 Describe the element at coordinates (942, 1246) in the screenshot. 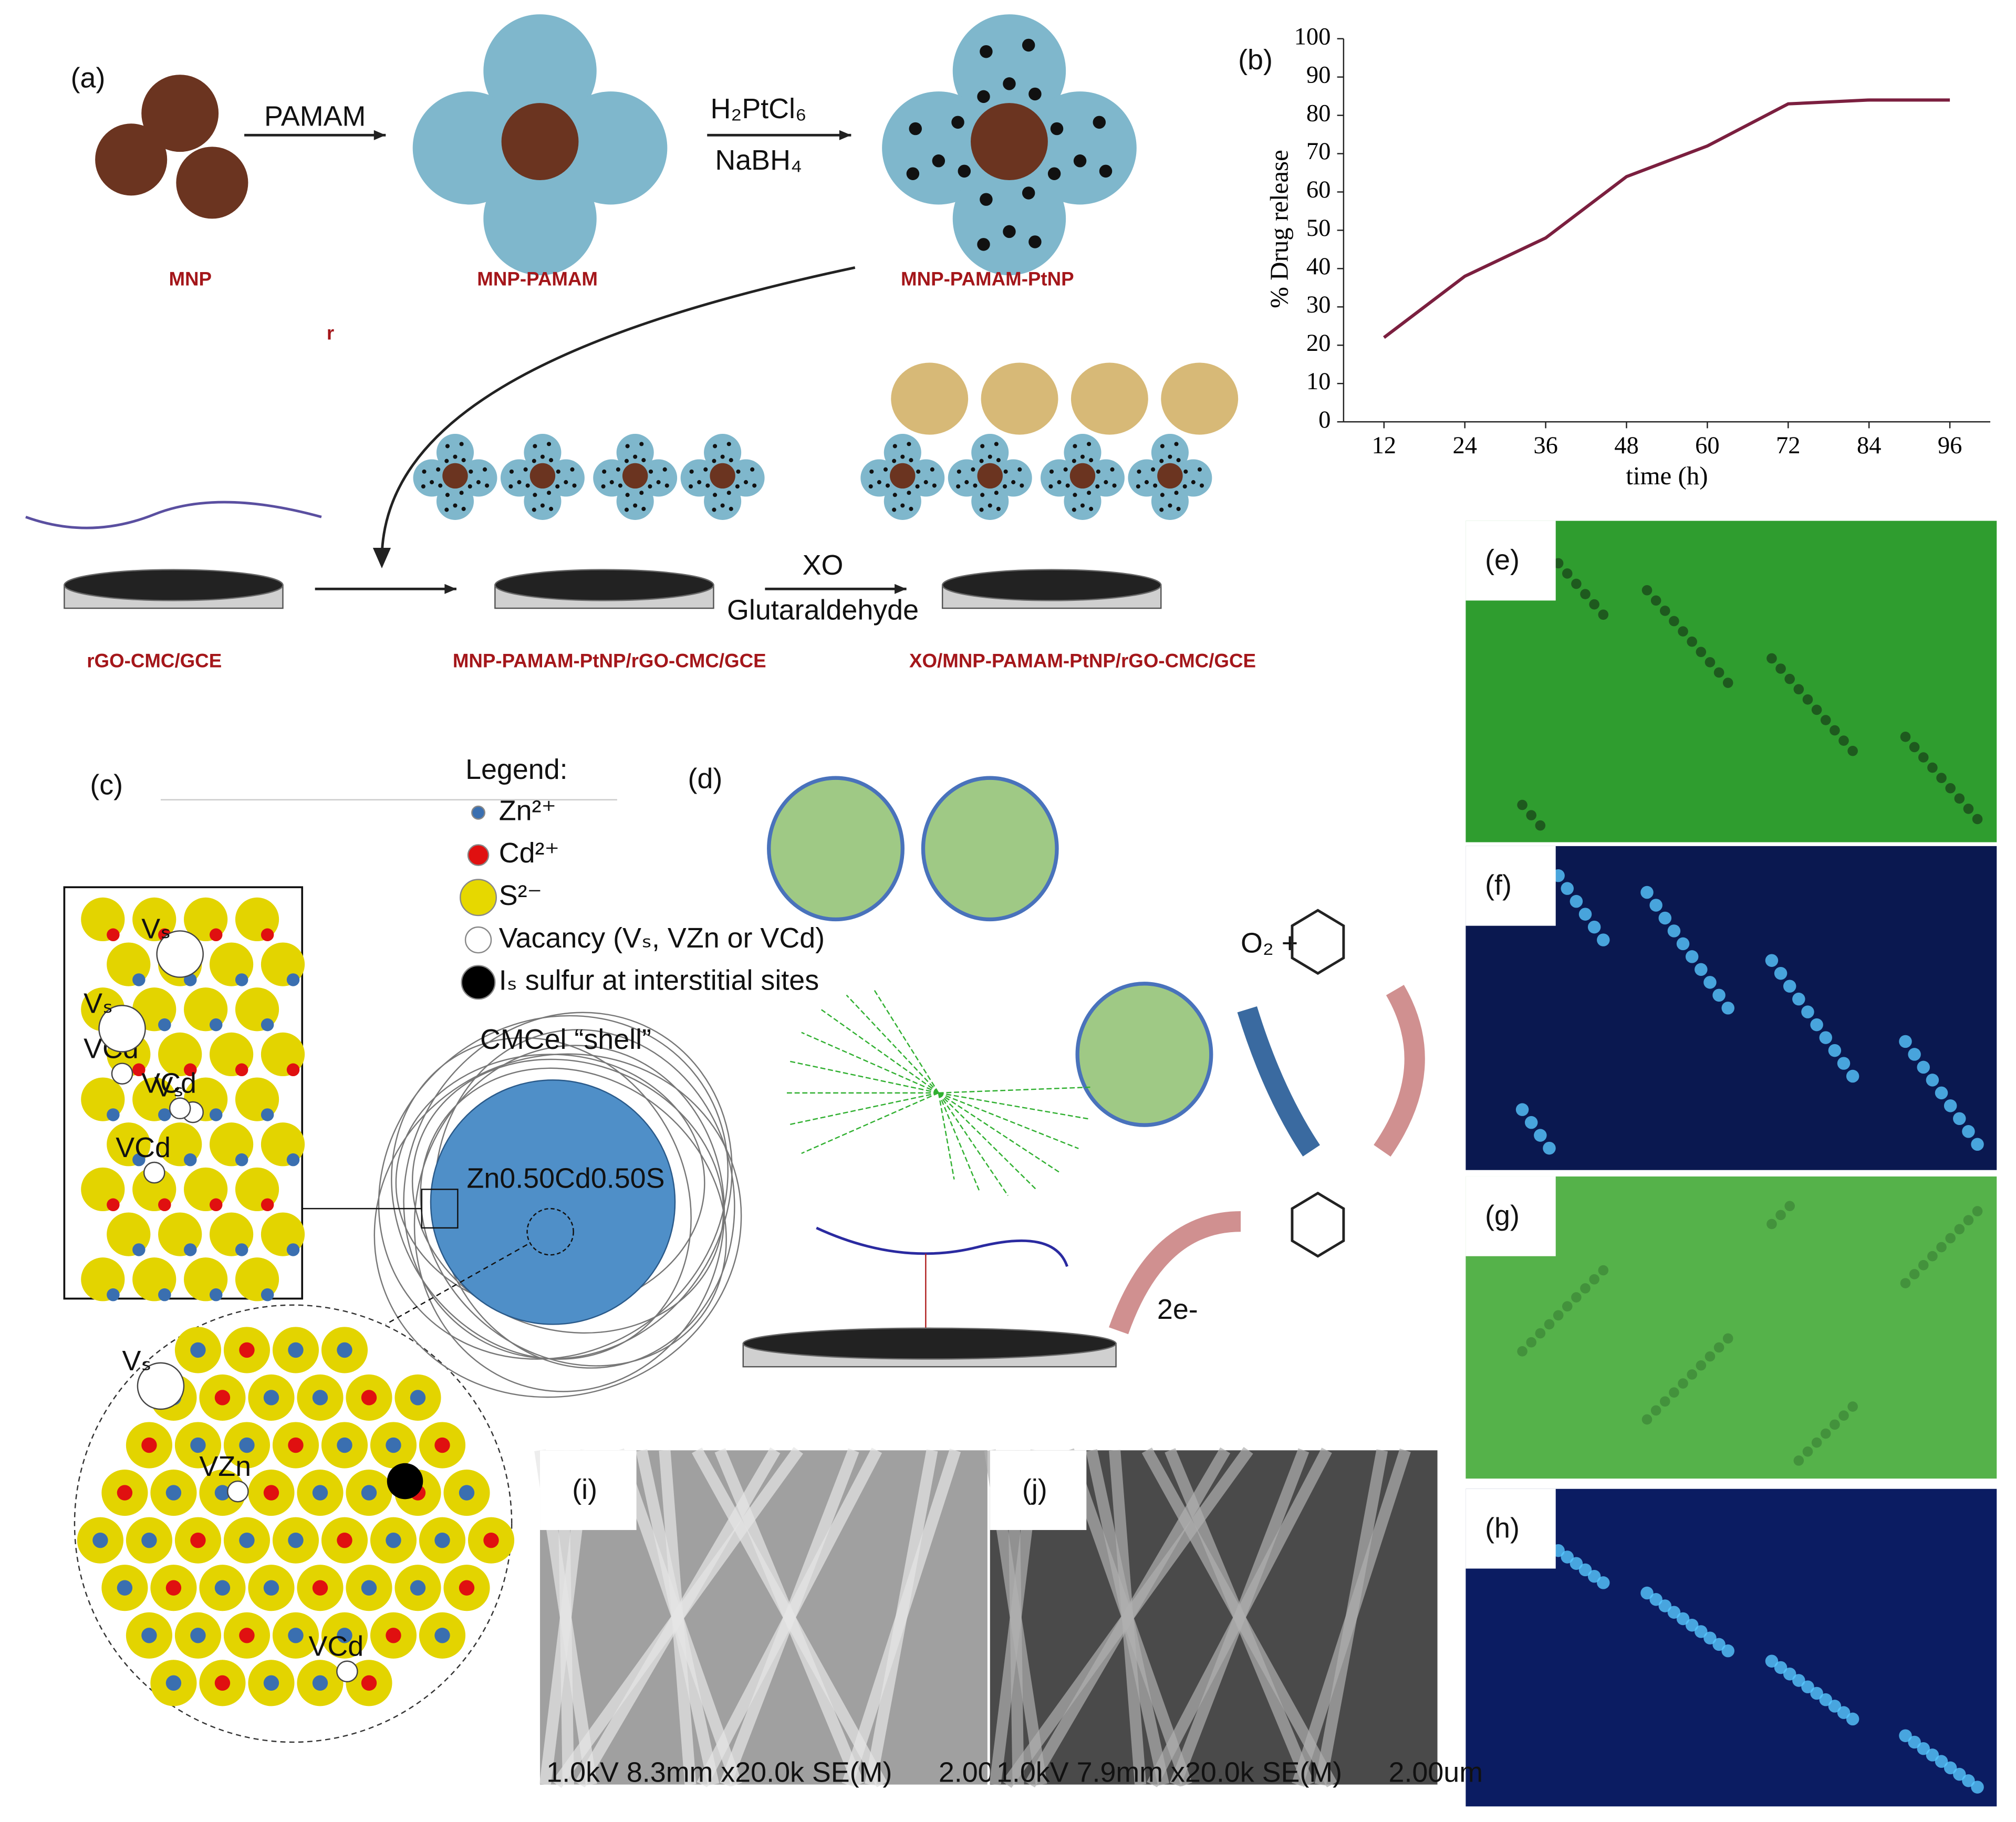

I see `polymer` at that location.